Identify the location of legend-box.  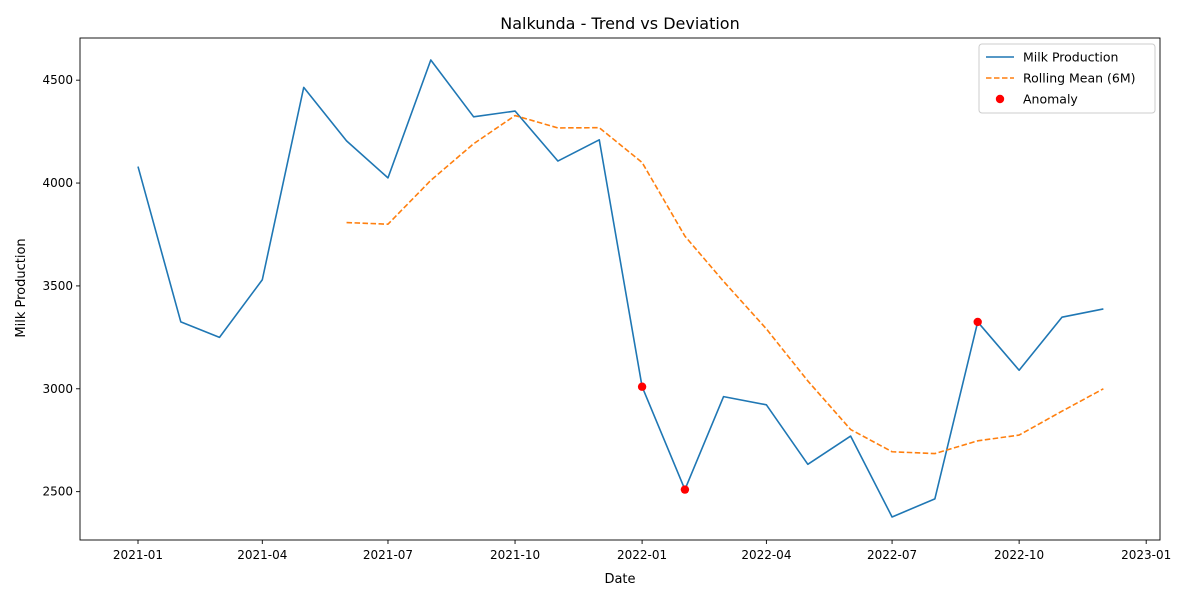
(1067, 78).